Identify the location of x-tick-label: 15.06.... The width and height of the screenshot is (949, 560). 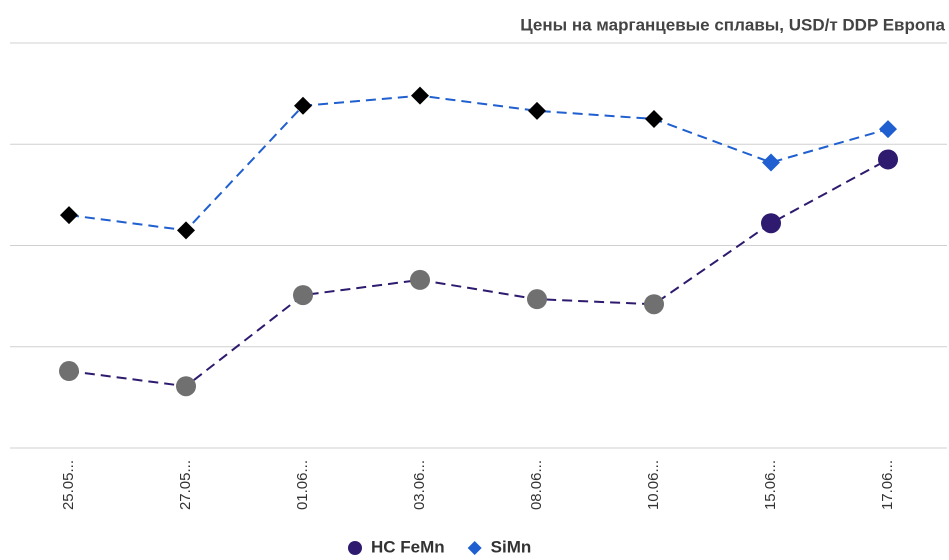
(770, 485).